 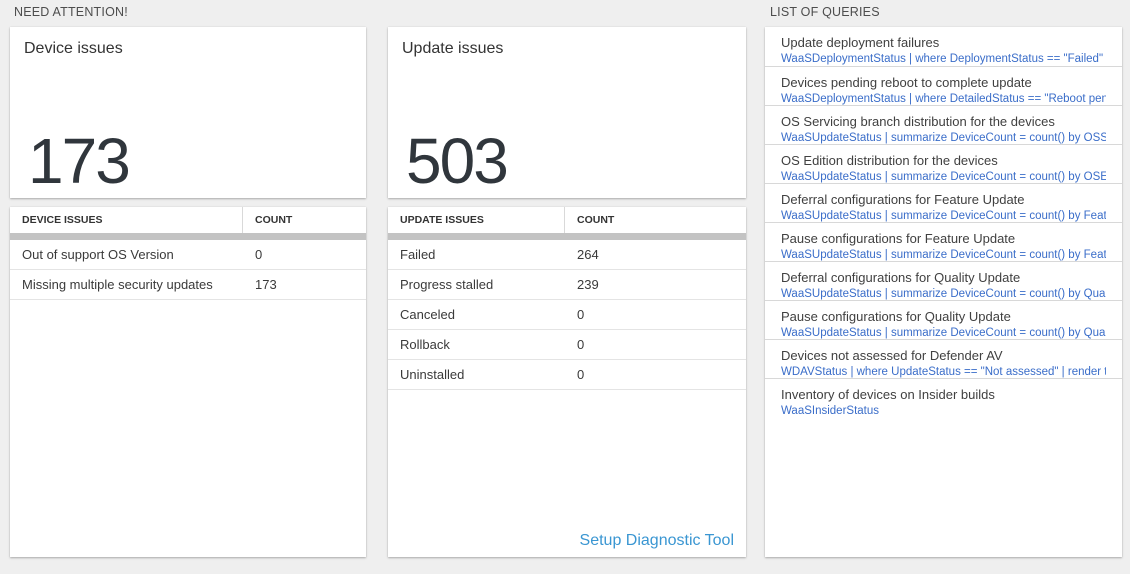 I want to click on table-row-out-of-support: Out of support OS Version 0, so click(x=188, y=255).